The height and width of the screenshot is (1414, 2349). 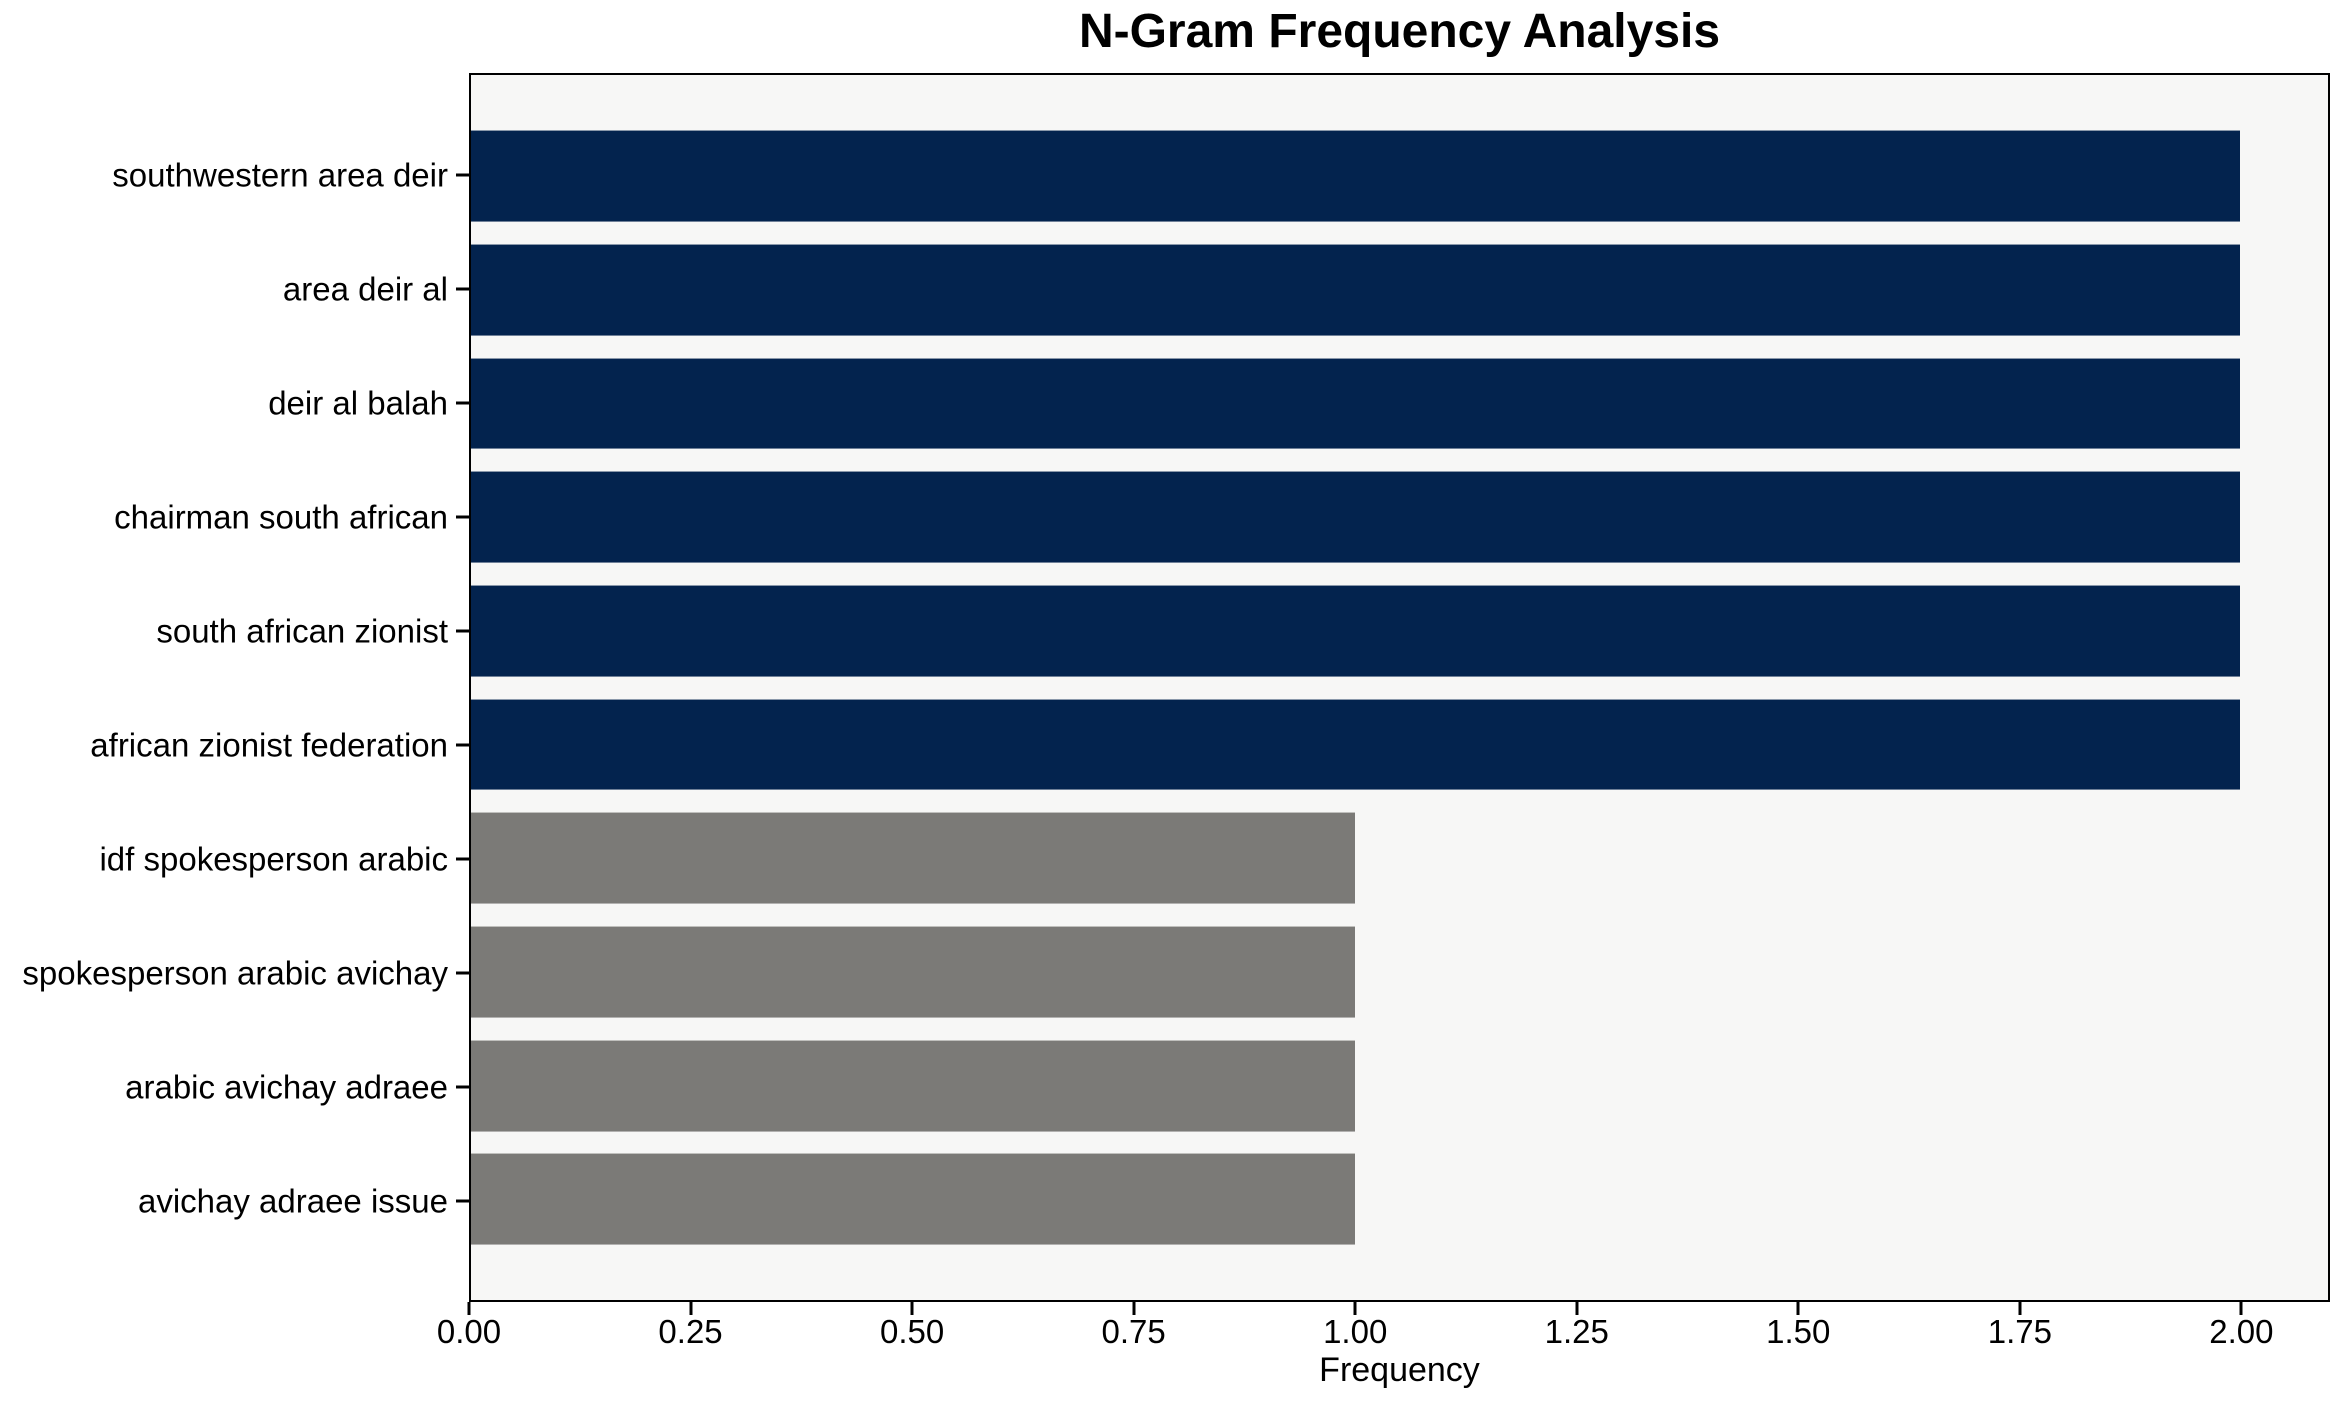 I want to click on y-tick-label: spokesperson arabic avichay, so click(x=235, y=973).